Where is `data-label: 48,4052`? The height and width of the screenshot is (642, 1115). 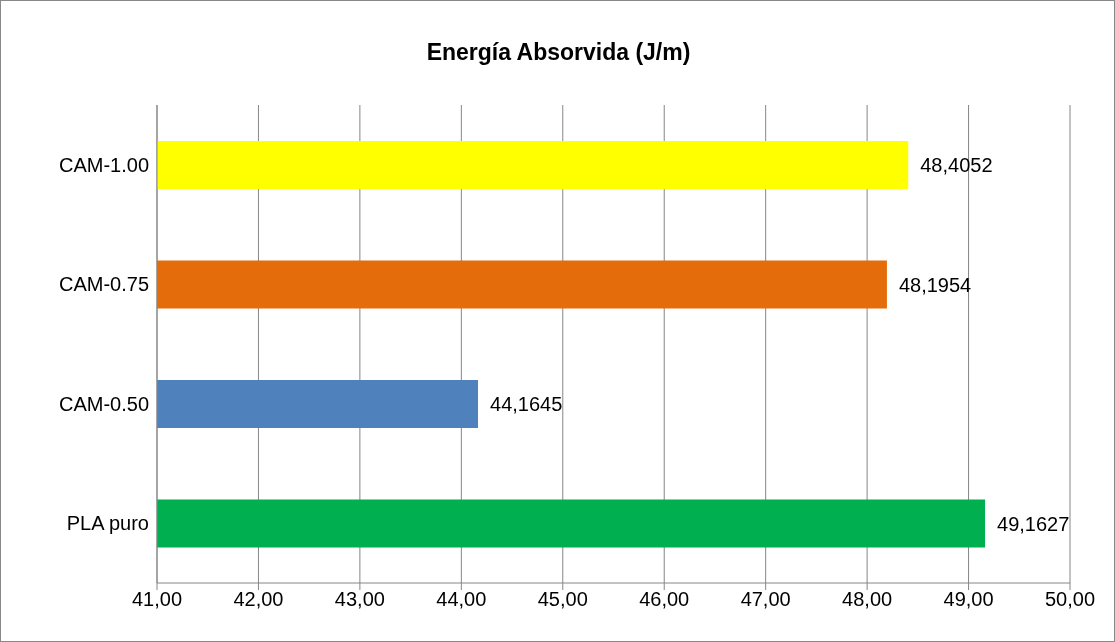
data-label: 48,4052 is located at coordinates (956, 165).